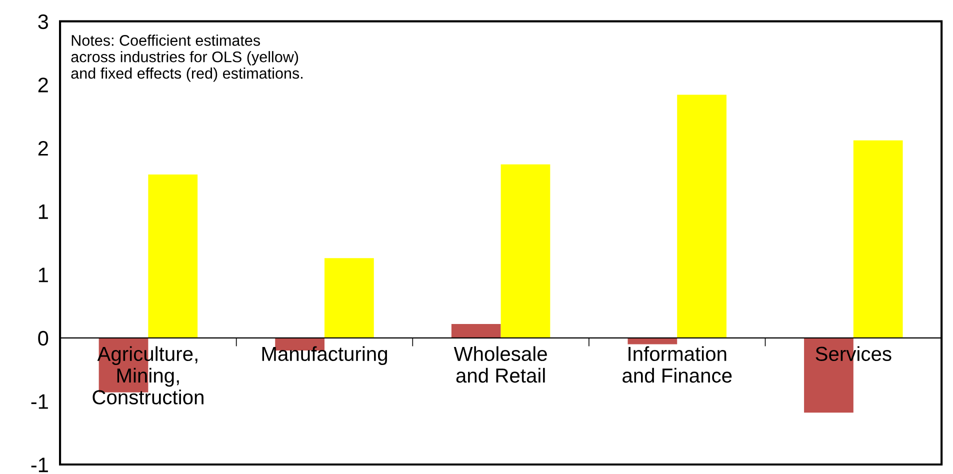 The image size is (953, 474). What do you see at coordinates (854, 354) in the screenshot?
I see `x-tick-label: Services` at bounding box center [854, 354].